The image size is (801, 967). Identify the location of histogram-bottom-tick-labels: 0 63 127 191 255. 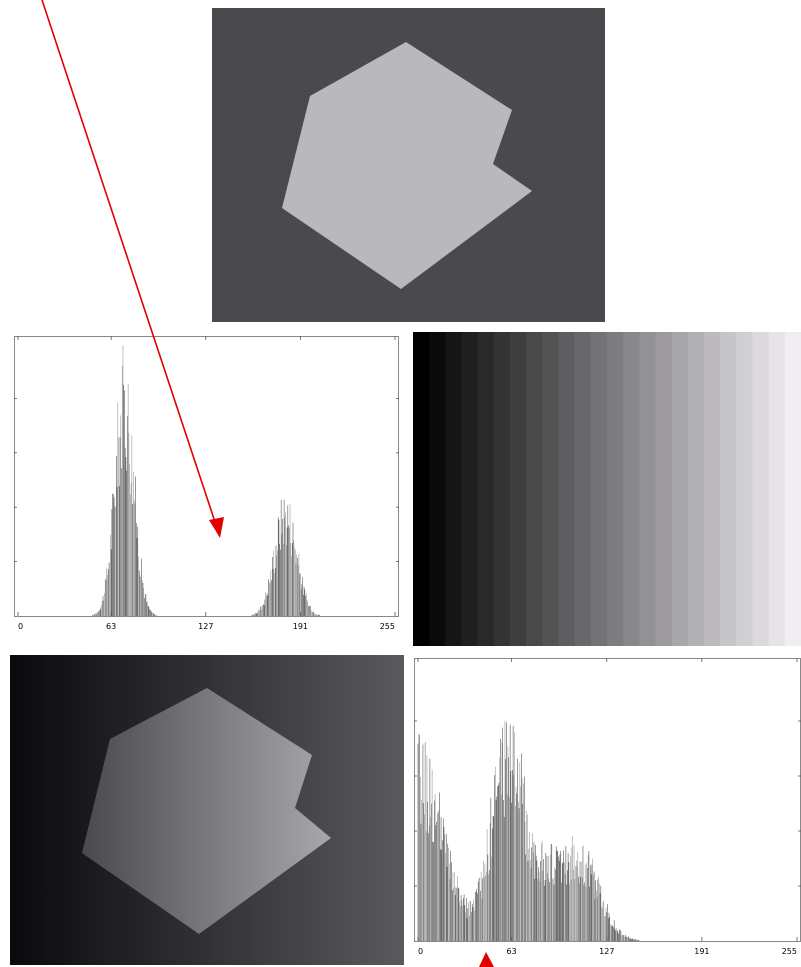
(607, 951).